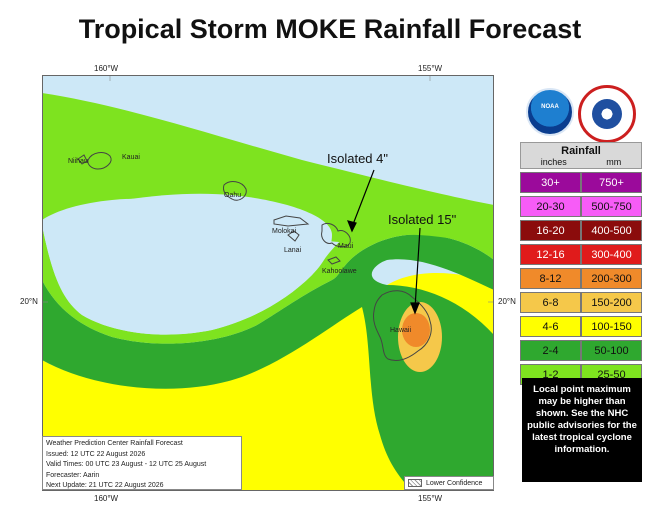 The image size is (660, 510). What do you see at coordinates (106, 68) in the screenshot?
I see `lon-label-top-160: 160°W` at bounding box center [106, 68].